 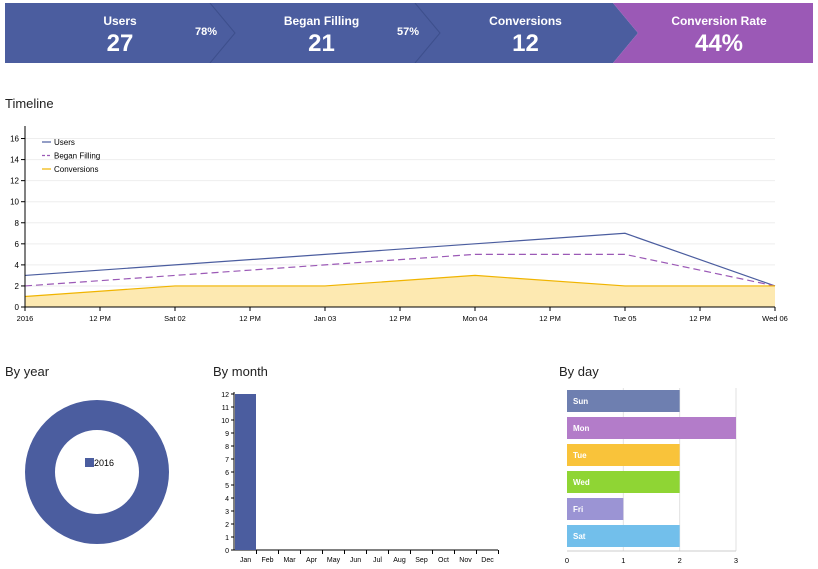 I want to click on y-tick-label: 14, so click(x=14, y=160).